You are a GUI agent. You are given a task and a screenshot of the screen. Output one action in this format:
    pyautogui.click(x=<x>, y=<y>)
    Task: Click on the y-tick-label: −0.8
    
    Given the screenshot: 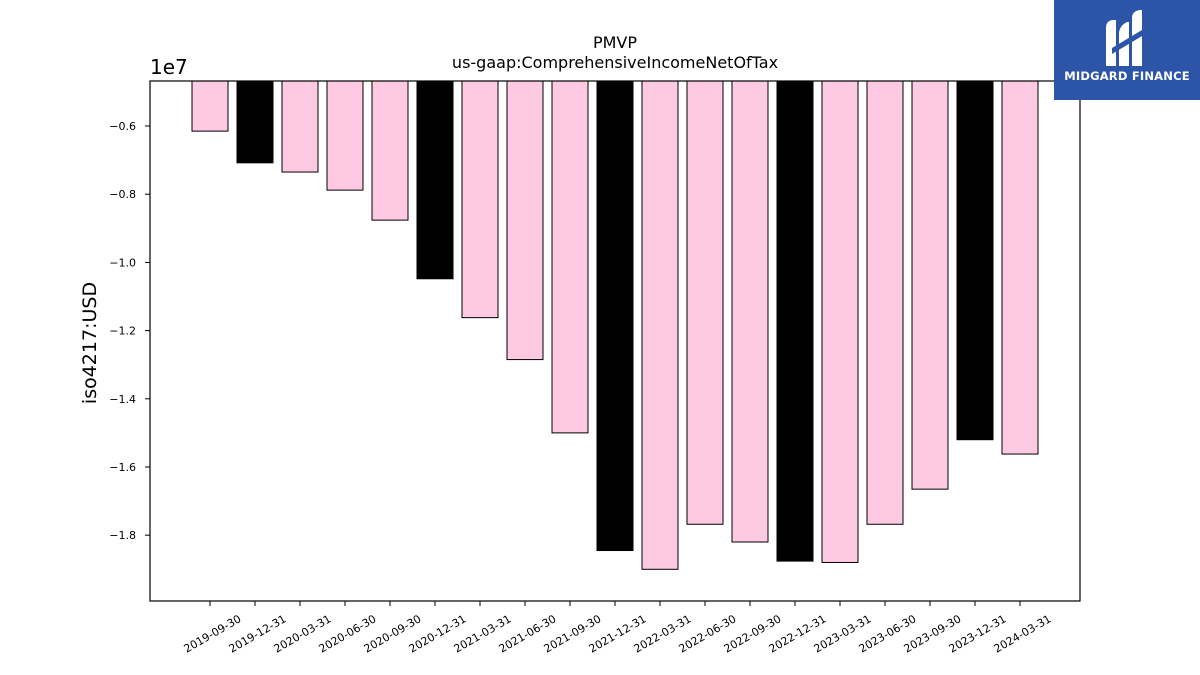 What is the action you would take?
    pyautogui.click(x=122, y=194)
    